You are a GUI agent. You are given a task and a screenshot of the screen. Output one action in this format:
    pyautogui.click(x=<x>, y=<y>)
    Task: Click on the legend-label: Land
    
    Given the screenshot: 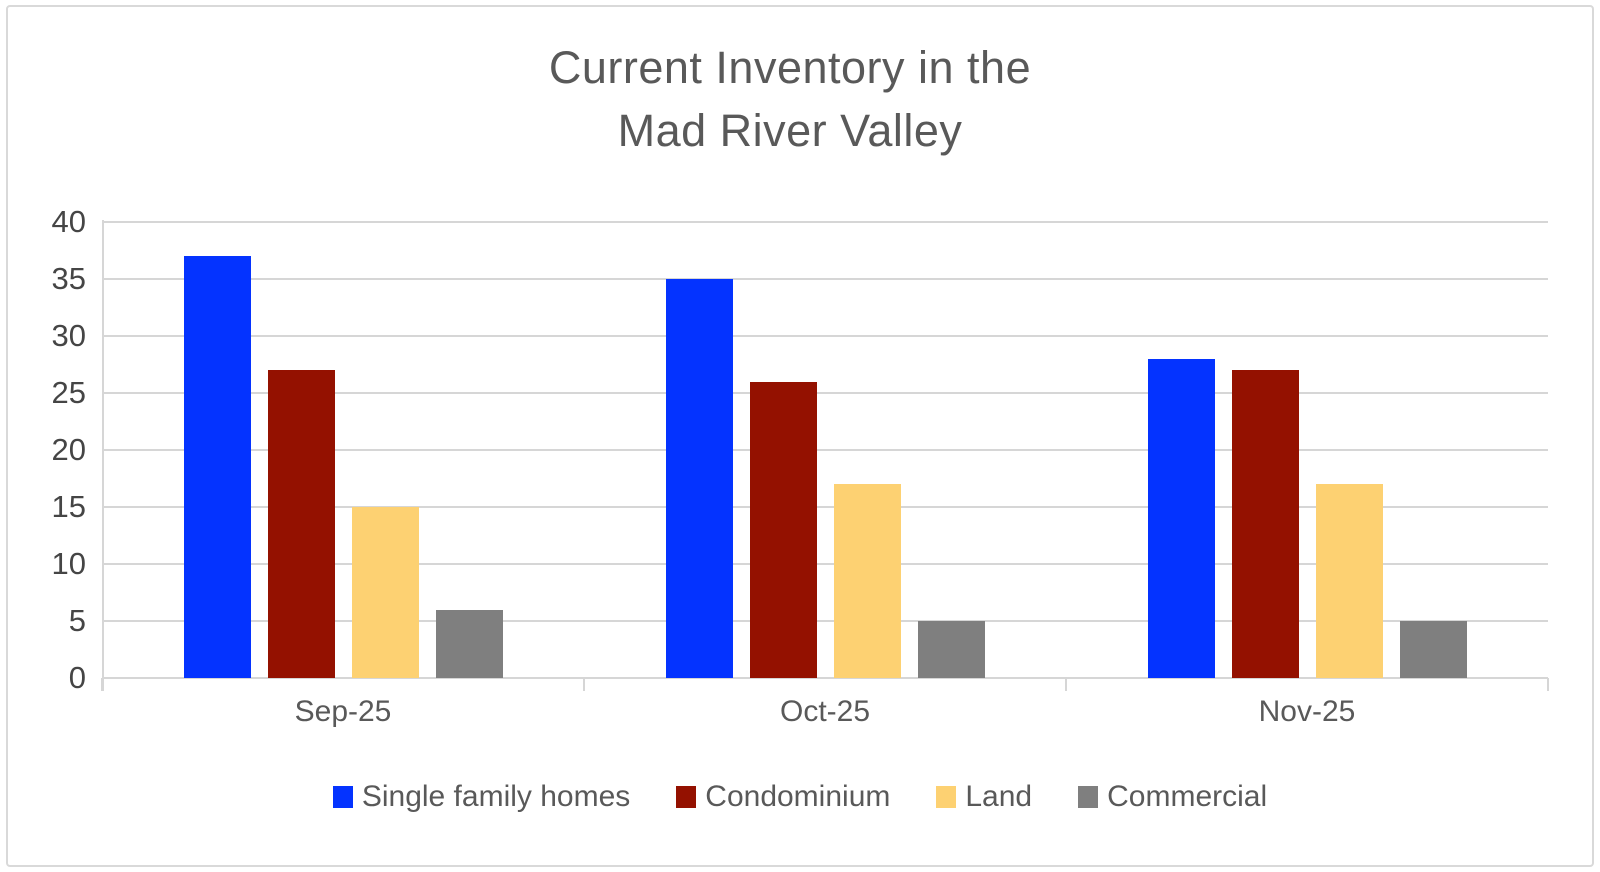 What is the action you would take?
    pyautogui.click(x=999, y=796)
    